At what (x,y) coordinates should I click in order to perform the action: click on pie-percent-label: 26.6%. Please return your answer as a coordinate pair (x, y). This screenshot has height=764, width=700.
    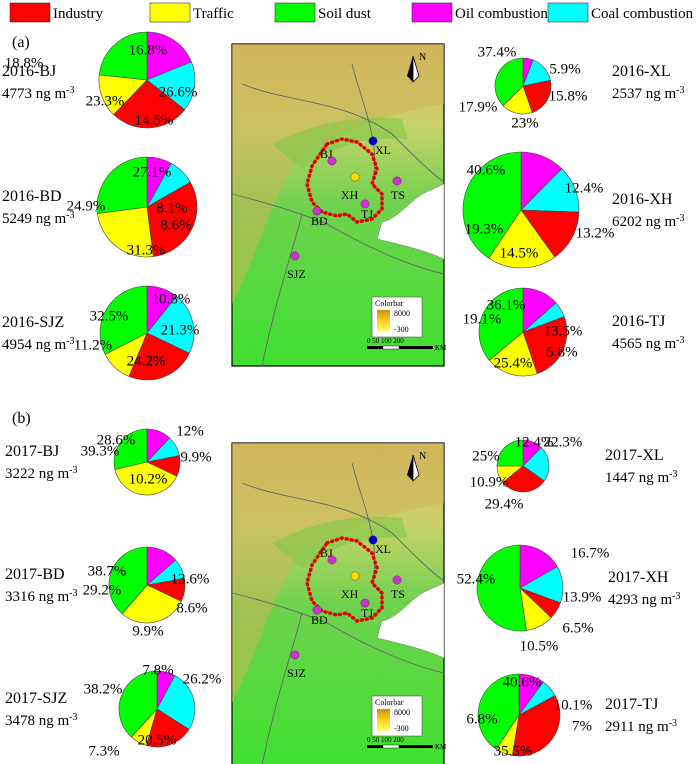
    Looking at the image, I should click on (178, 92).